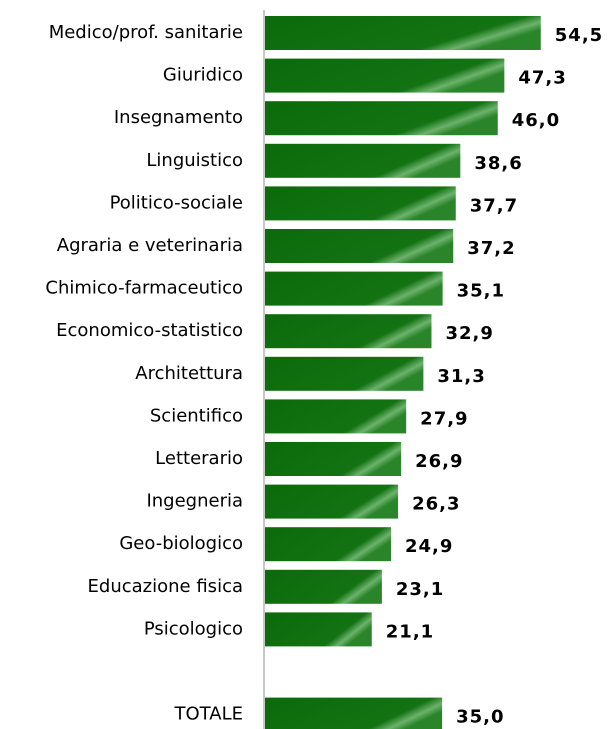 The width and height of the screenshot is (615, 729). What do you see at coordinates (461, 376) in the screenshot?
I see `value-label: 31,3` at bounding box center [461, 376].